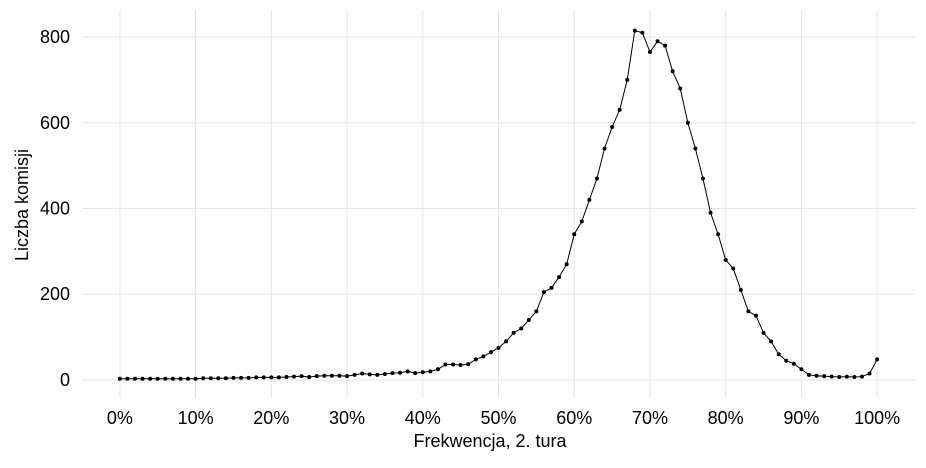  Describe the element at coordinates (22, 205) in the screenshot. I see `y-axis-title: Liczba komisji` at that location.